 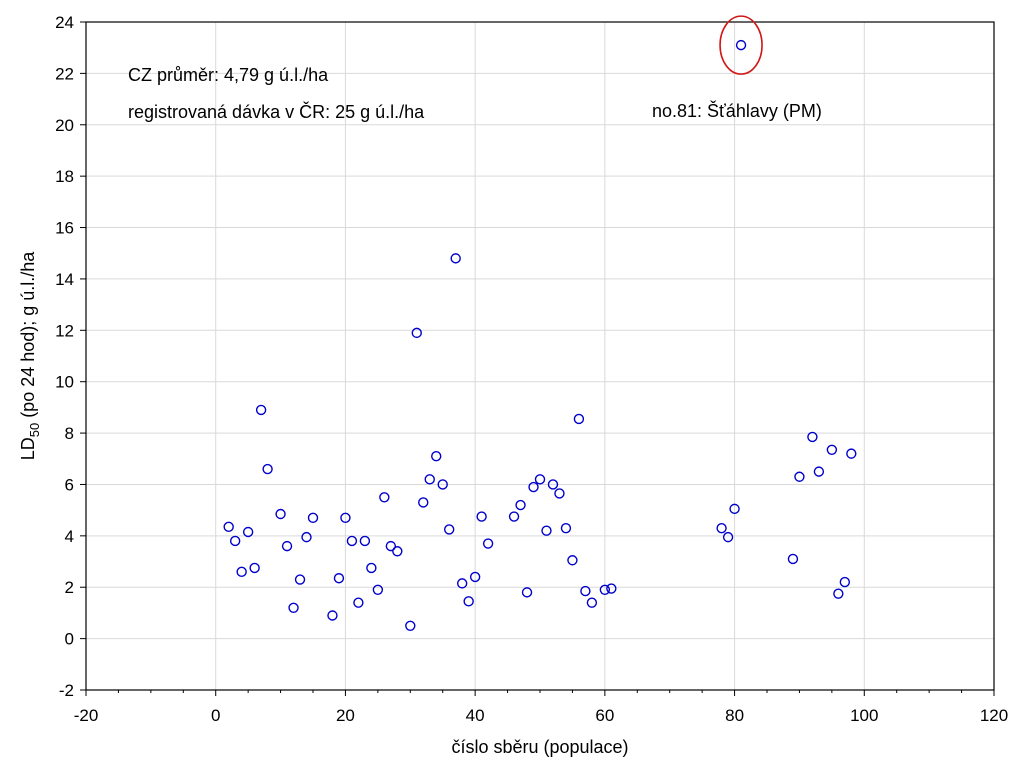 What do you see at coordinates (734, 715) in the screenshot?
I see `x-tick-label: 80` at bounding box center [734, 715].